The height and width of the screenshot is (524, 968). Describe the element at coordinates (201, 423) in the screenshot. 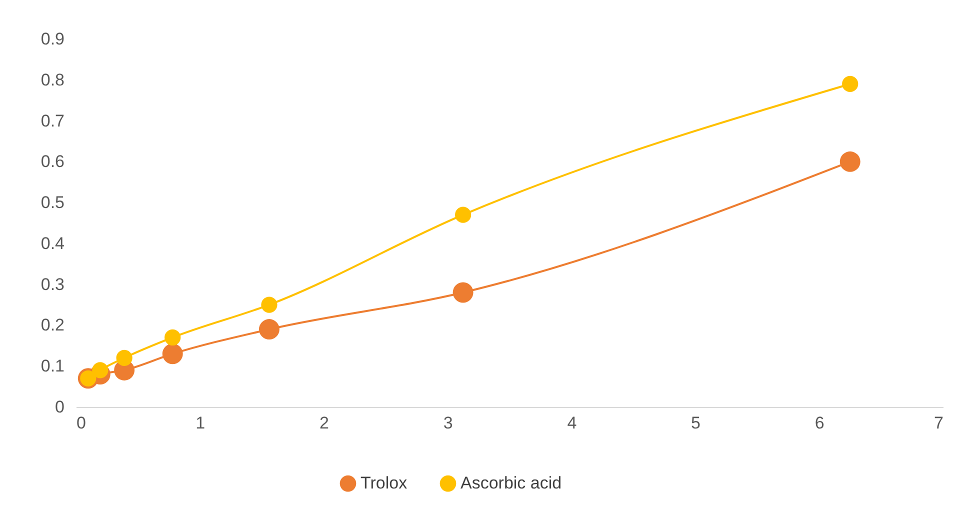

I see `x-tick-label: 1` at that location.